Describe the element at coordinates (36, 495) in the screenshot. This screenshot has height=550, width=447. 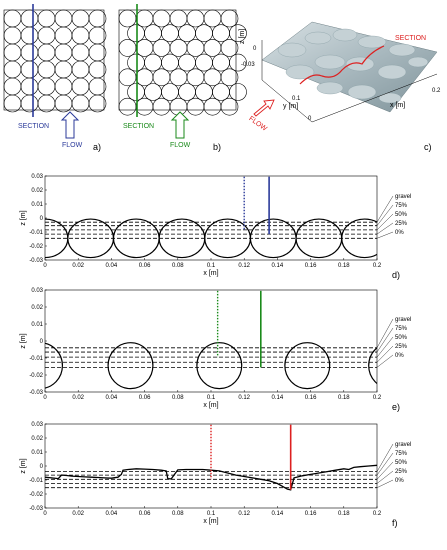
I see `y-tick-label: -0.02` at that location.